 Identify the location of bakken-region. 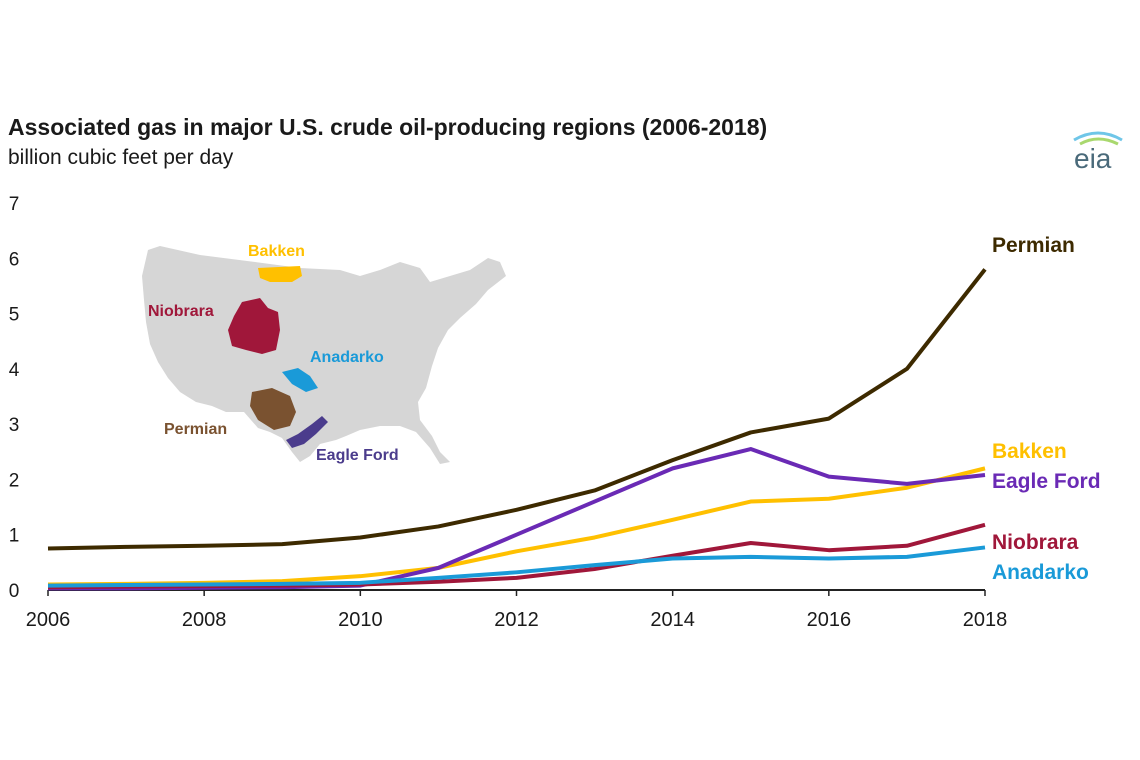
(280, 274).